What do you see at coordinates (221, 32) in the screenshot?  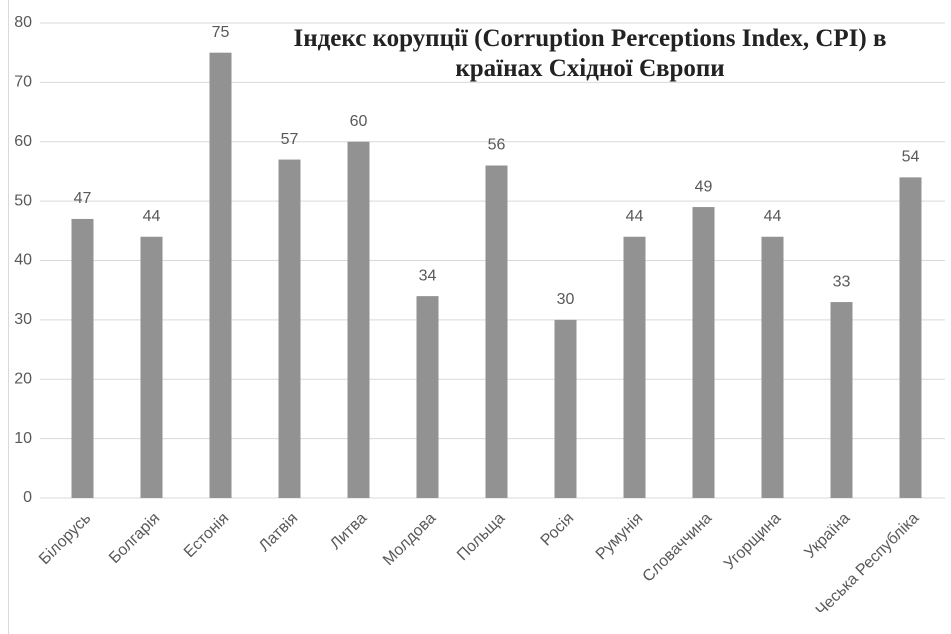 I see `data-label: 75` at bounding box center [221, 32].